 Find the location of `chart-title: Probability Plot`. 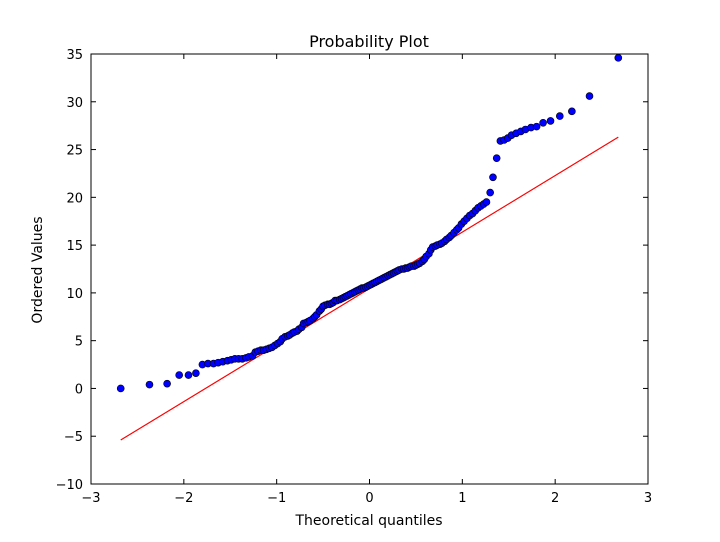

chart-title: Probability Plot is located at coordinates (369, 41).